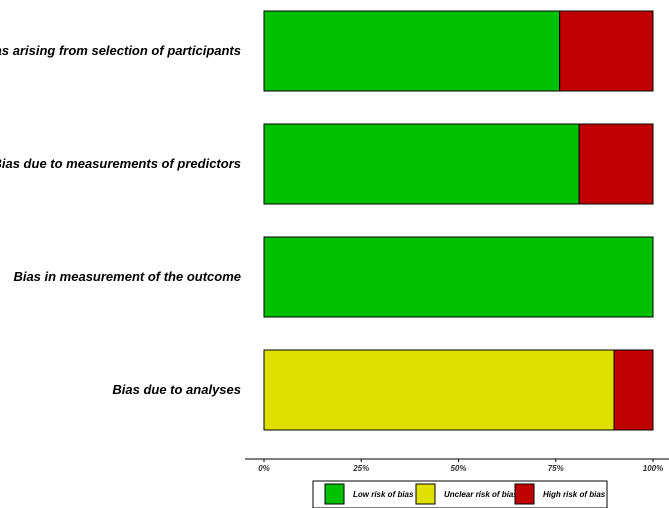 Image resolution: width=669 pixels, height=508 pixels. Describe the element at coordinates (334, 494) in the screenshot. I see `legend-swatch-low-risk-of-bias` at that location.